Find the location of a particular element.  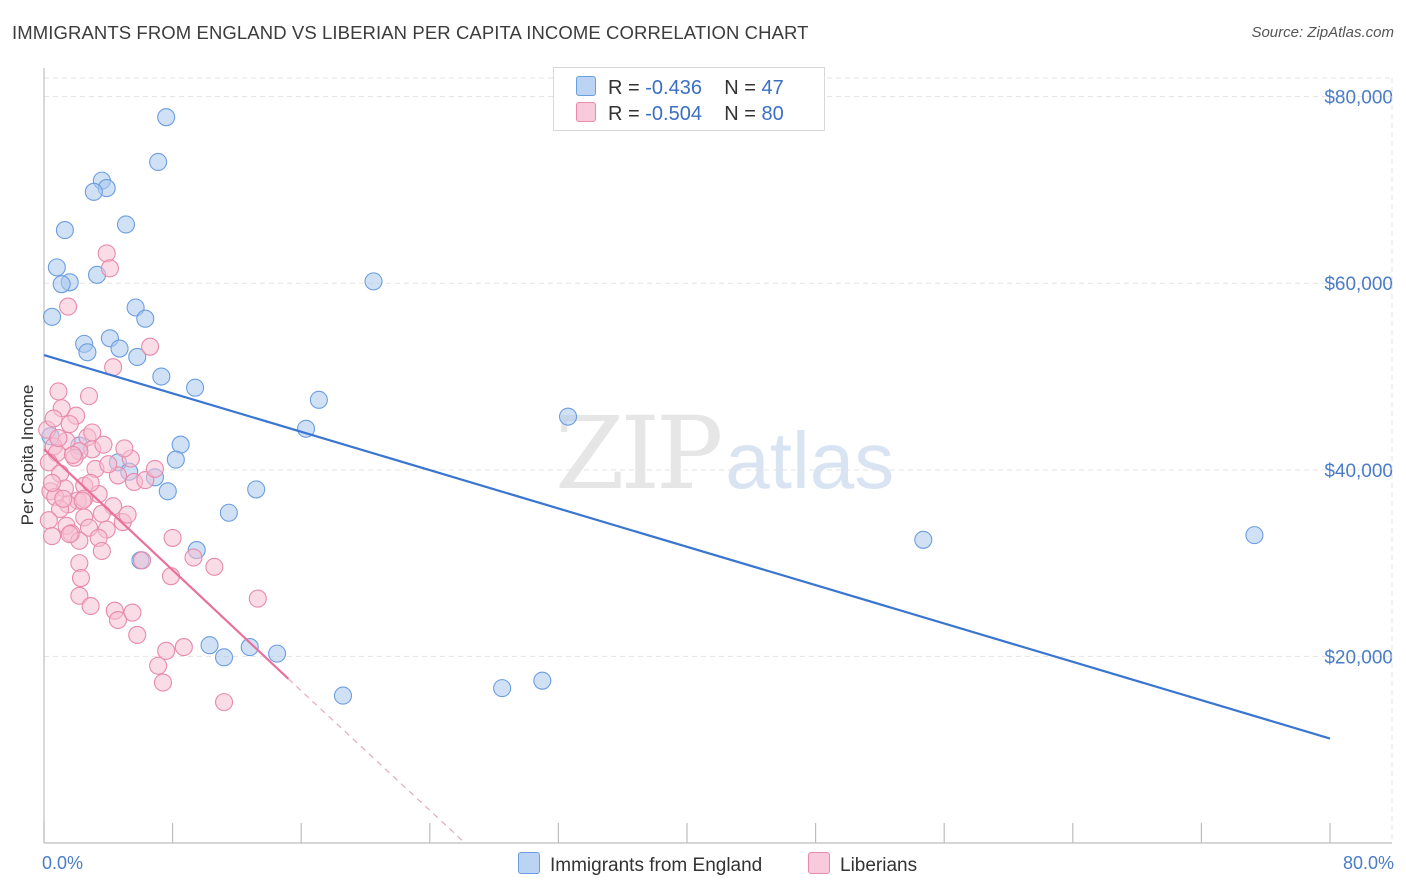

liberians-r-value: -0.504 is located at coordinates (673, 114).